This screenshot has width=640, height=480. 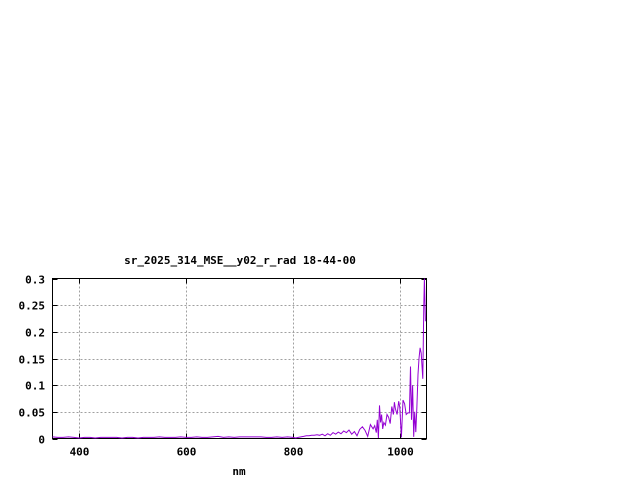 What do you see at coordinates (32, 413) in the screenshot?
I see `y-tick-label: 0.05` at bounding box center [32, 413].